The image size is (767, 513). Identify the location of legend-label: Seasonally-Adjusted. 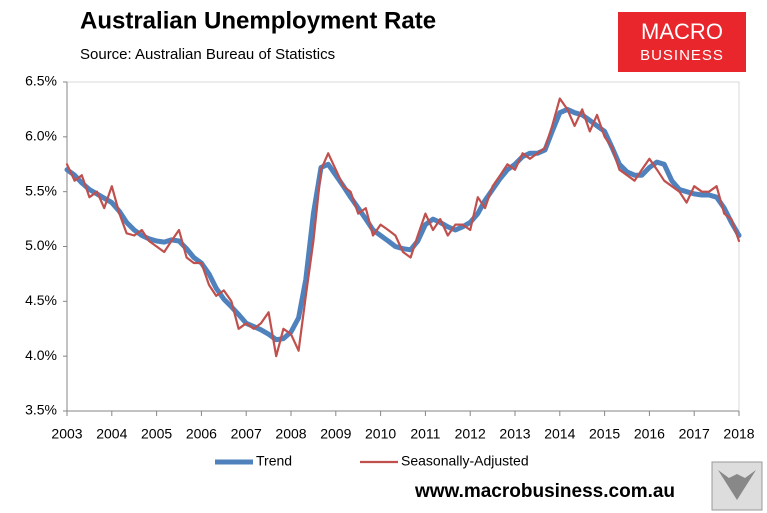
(465, 461).